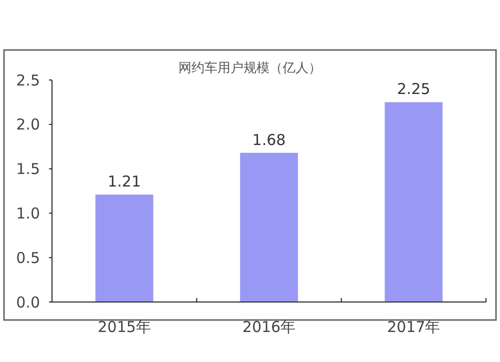 This screenshot has height=362, width=500. I want to click on x-tick-label: 2015年, so click(124, 327).